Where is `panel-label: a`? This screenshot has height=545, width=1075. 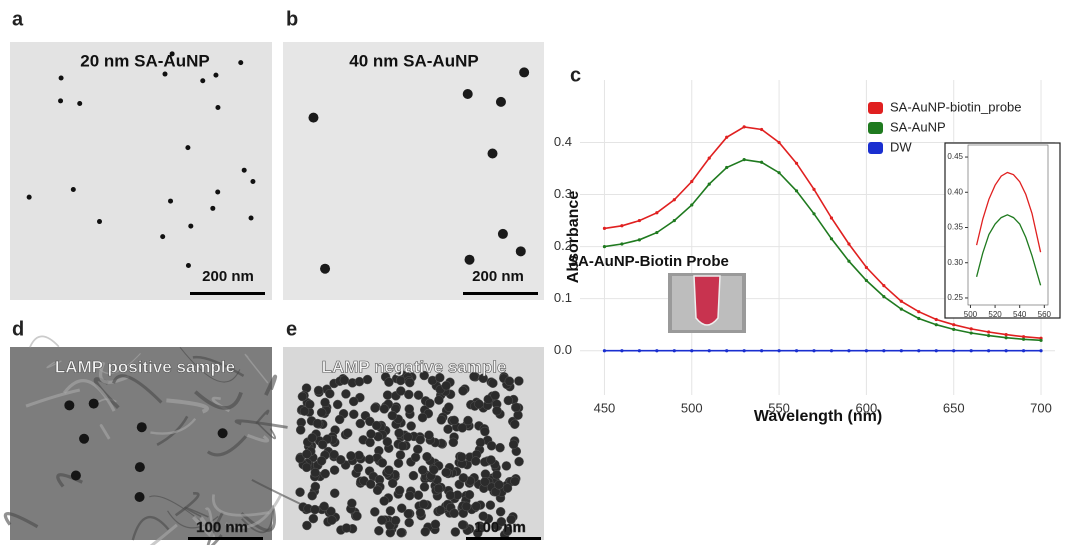 panel-label: a is located at coordinates (18, 19).